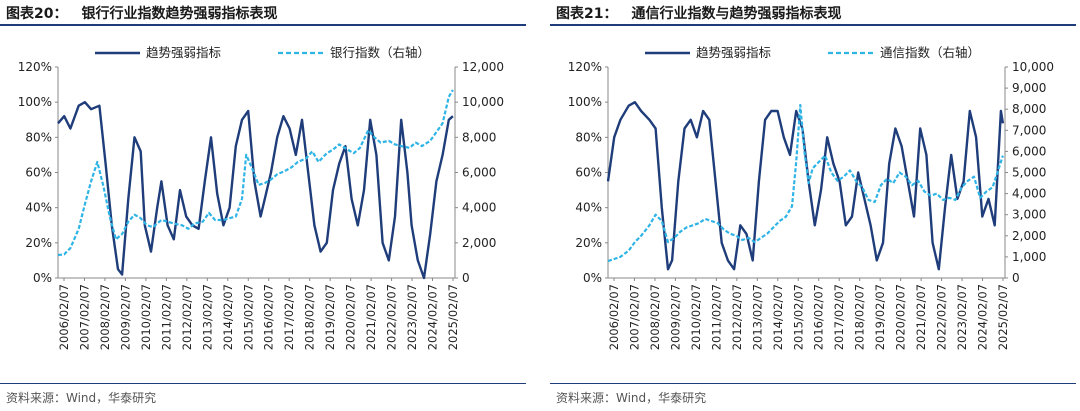 Image resolution: width=1080 pixels, height=411 pixels. What do you see at coordinates (587, 14) in the screenshot?
I see `figure-number: 图表21：` at bounding box center [587, 14].